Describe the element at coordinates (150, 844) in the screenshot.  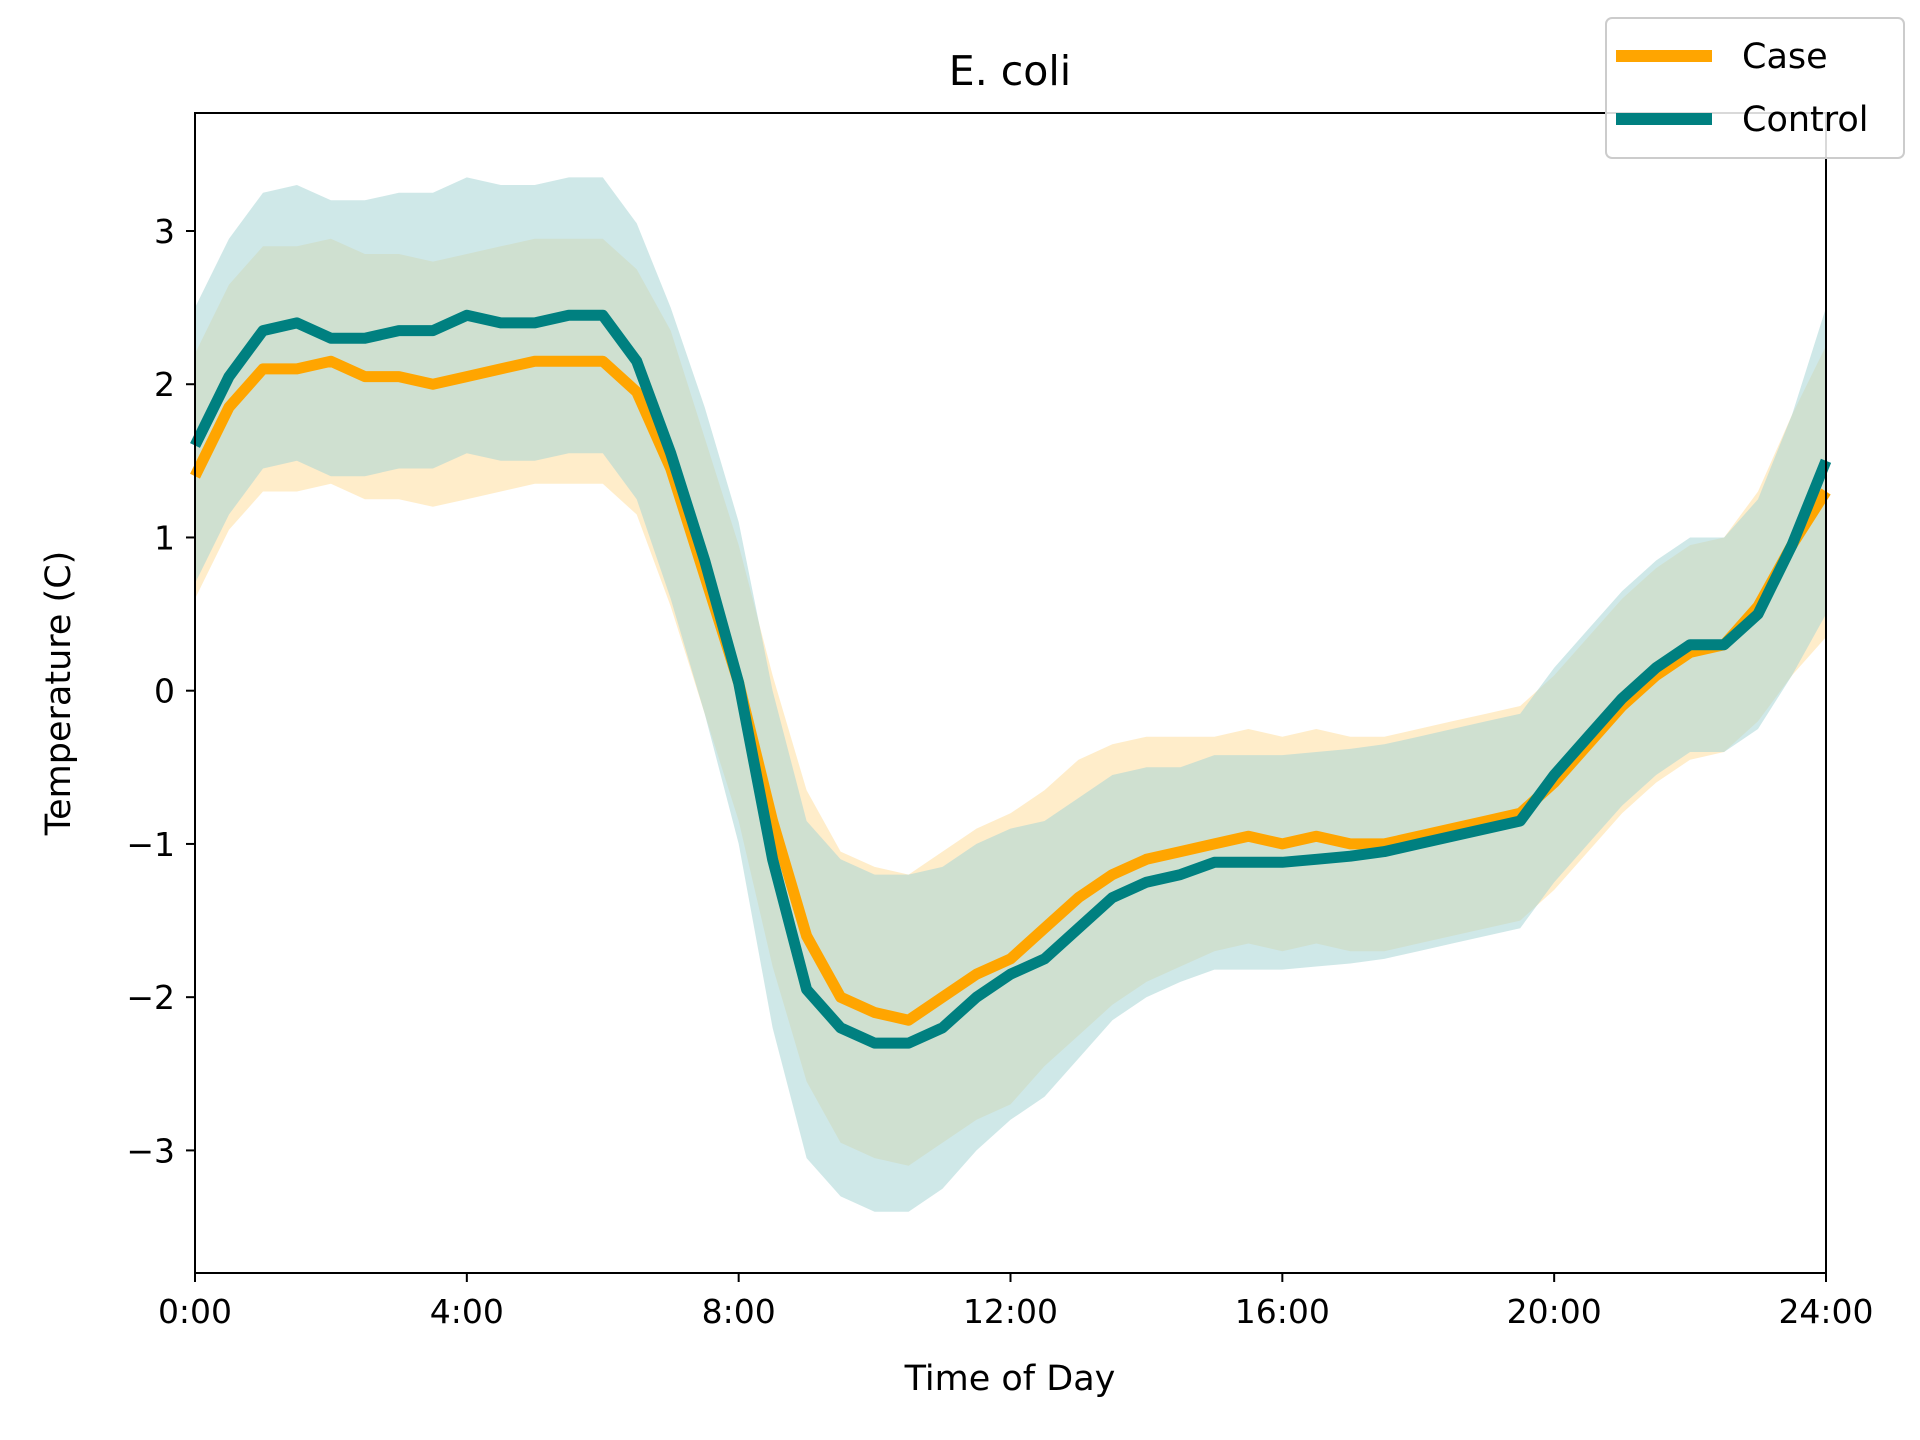
I see `y-tick-label: −1` at that location.